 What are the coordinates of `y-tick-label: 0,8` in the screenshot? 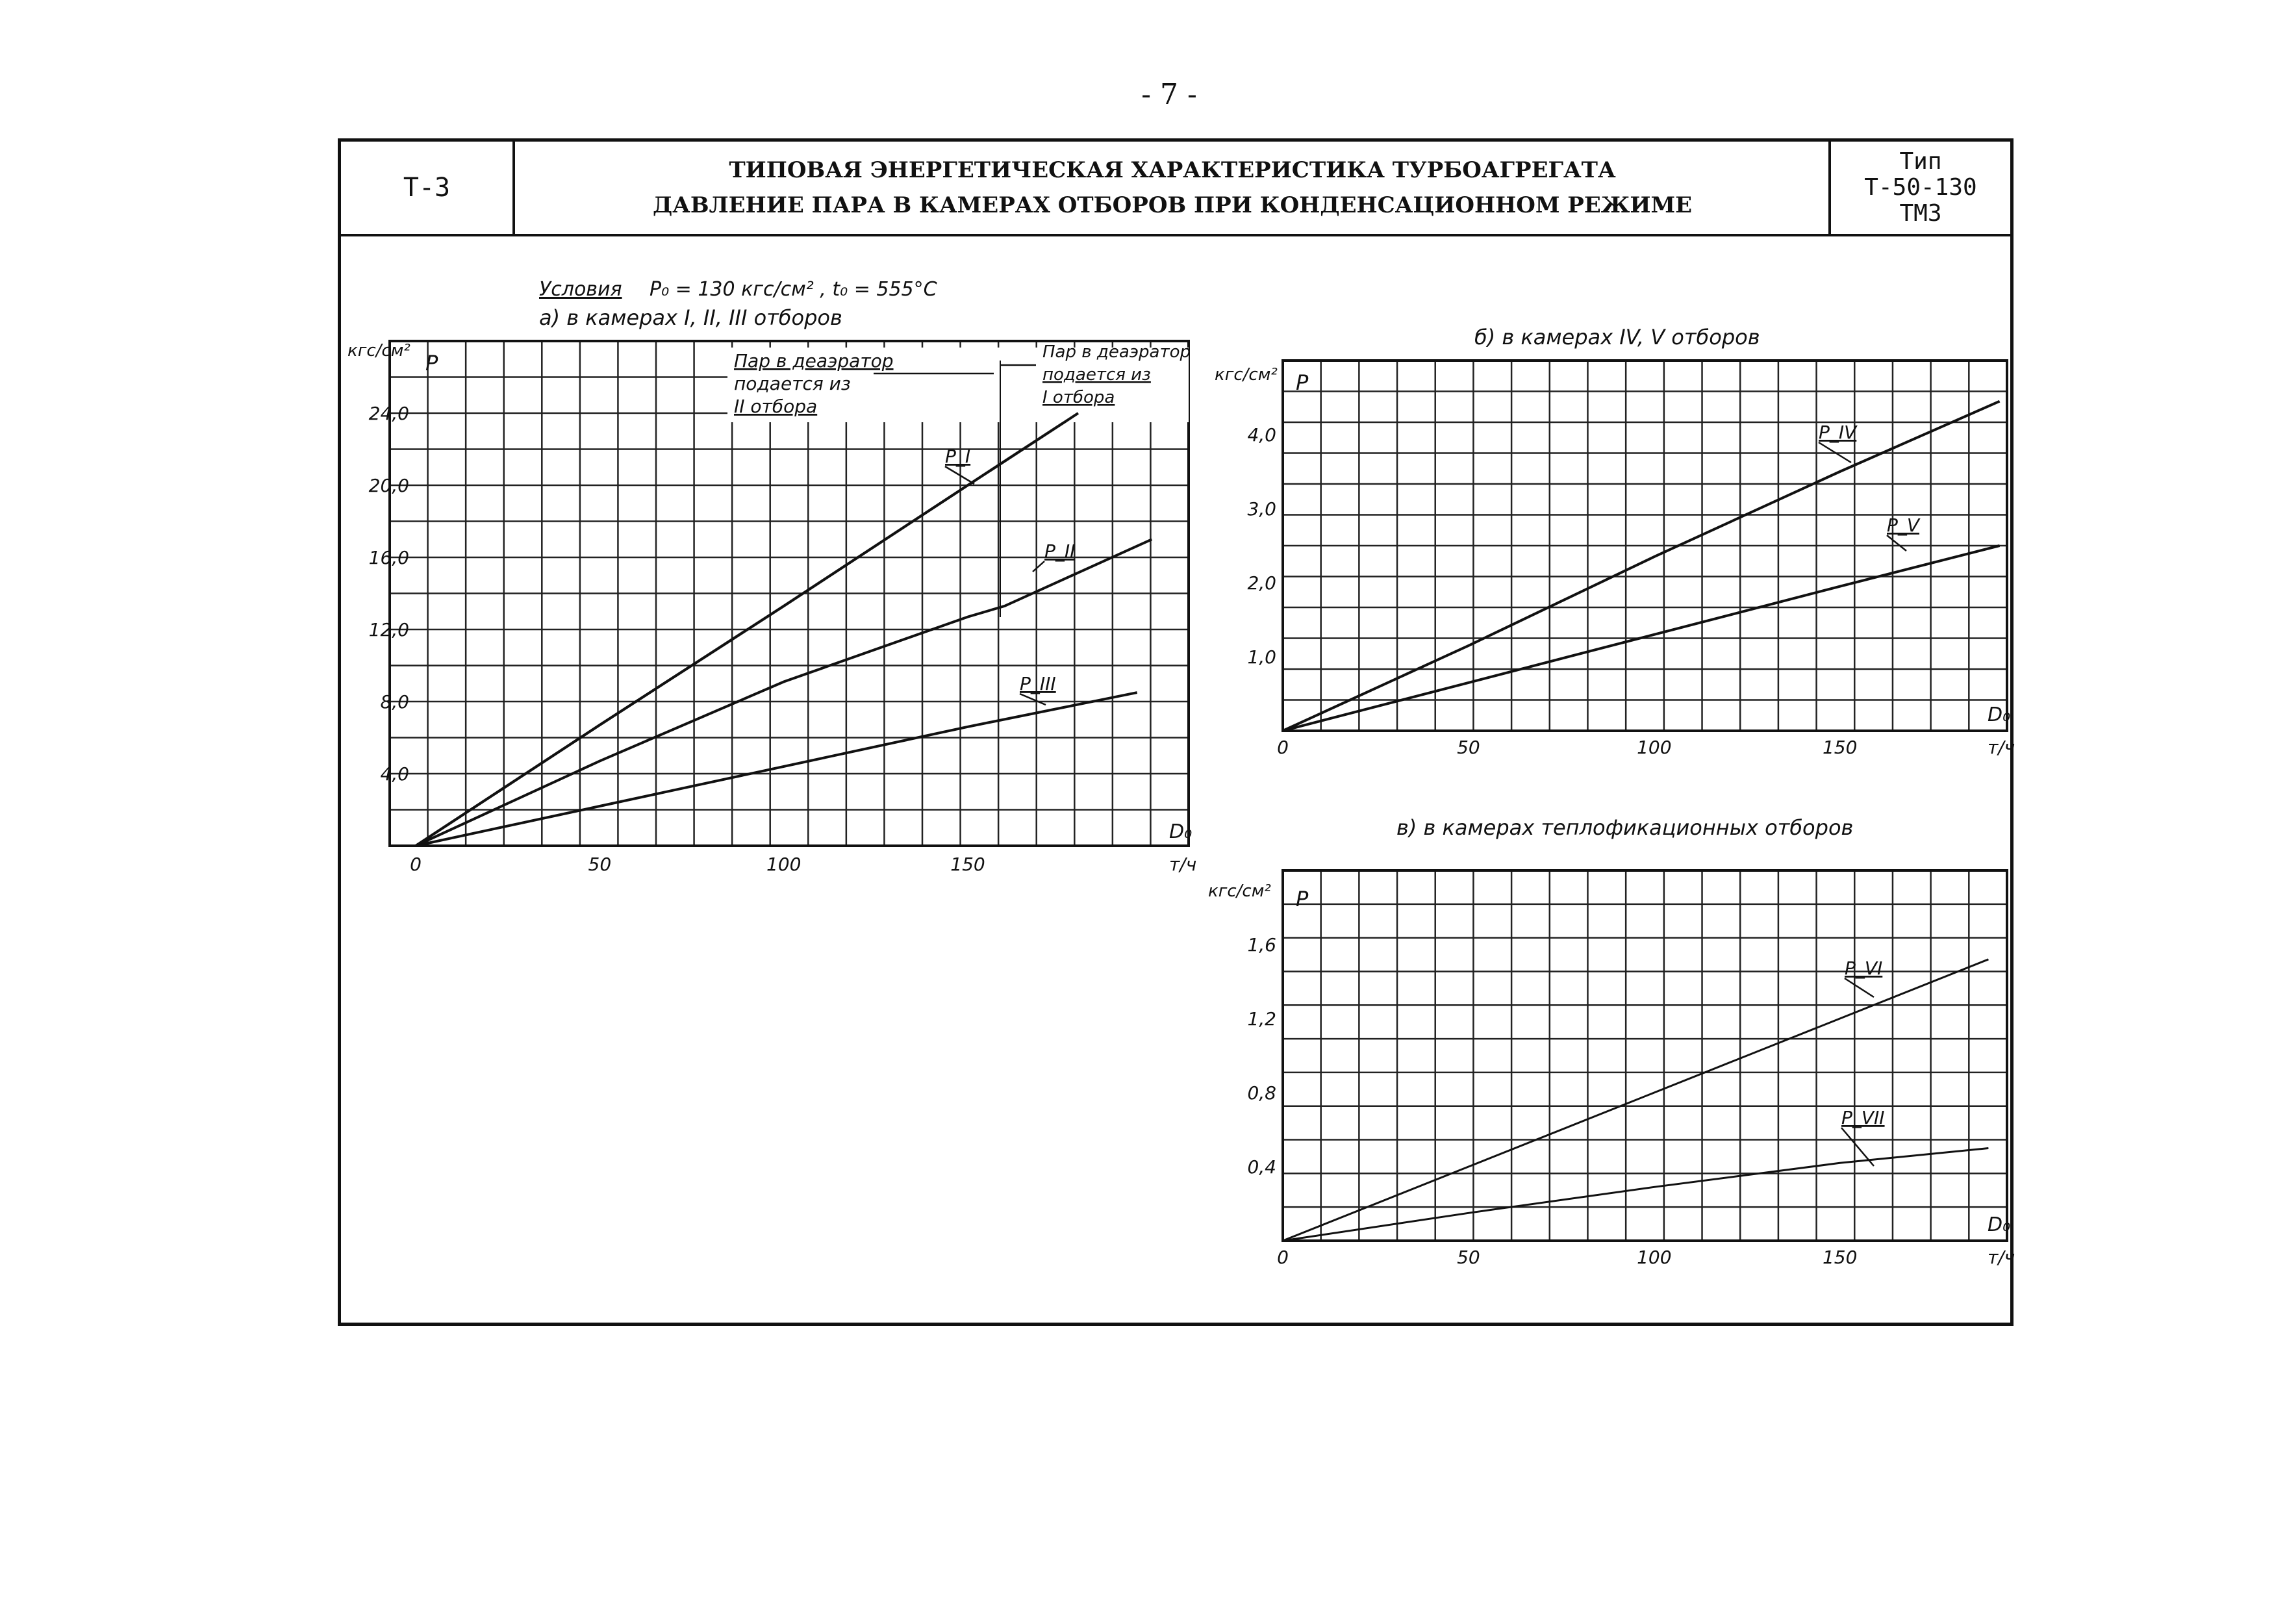 It's located at (1261, 1093).